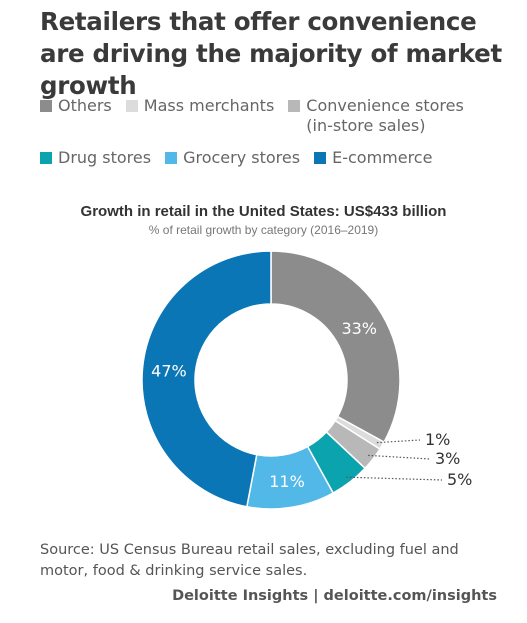  Describe the element at coordinates (131, 106) in the screenshot. I see `legend-swatch-mass-merchants` at that location.